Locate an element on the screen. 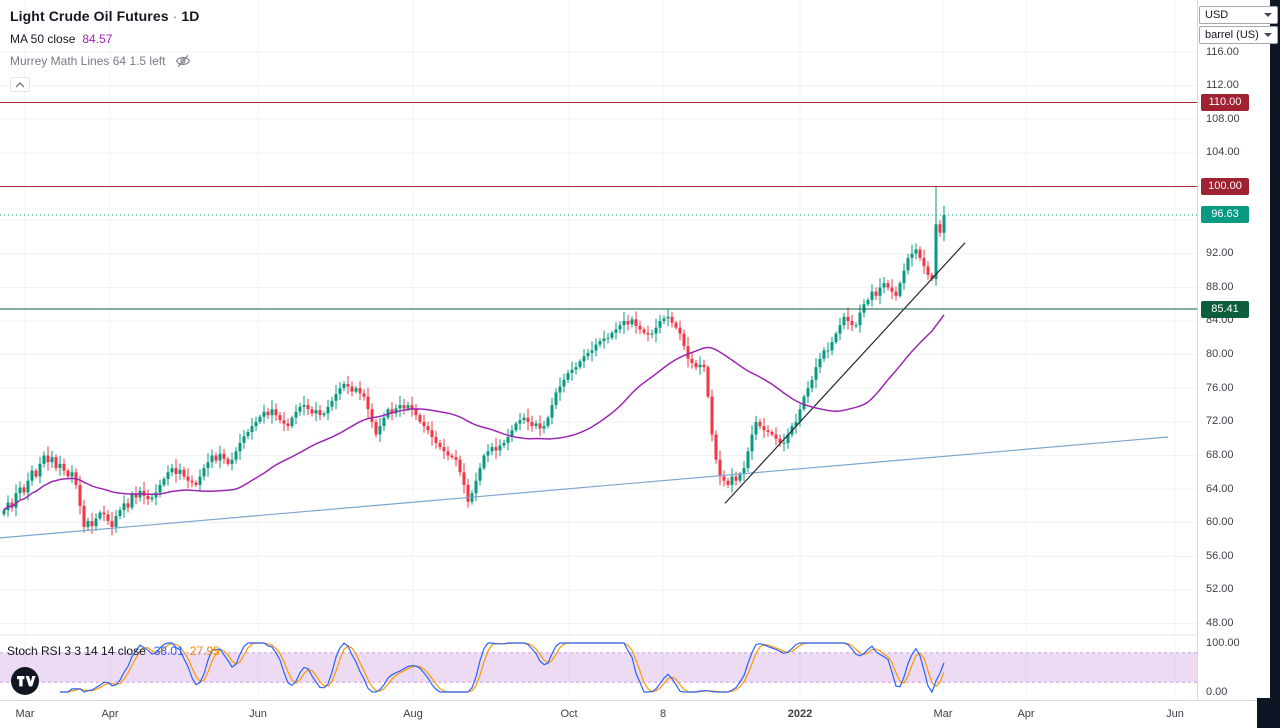 This screenshot has width=1280, height=728. time-tick: Oct is located at coordinates (569, 714).